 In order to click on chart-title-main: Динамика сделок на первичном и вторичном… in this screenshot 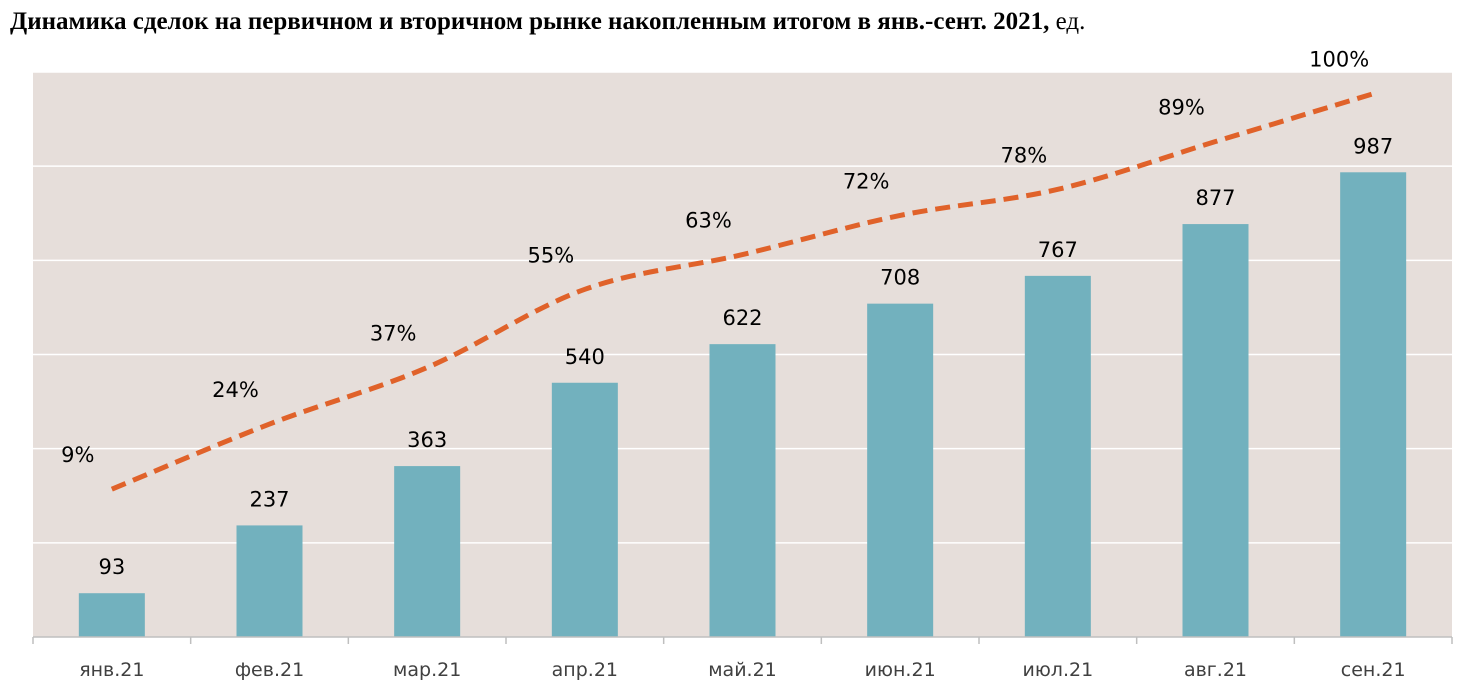, I will do `click(530, 21)`.